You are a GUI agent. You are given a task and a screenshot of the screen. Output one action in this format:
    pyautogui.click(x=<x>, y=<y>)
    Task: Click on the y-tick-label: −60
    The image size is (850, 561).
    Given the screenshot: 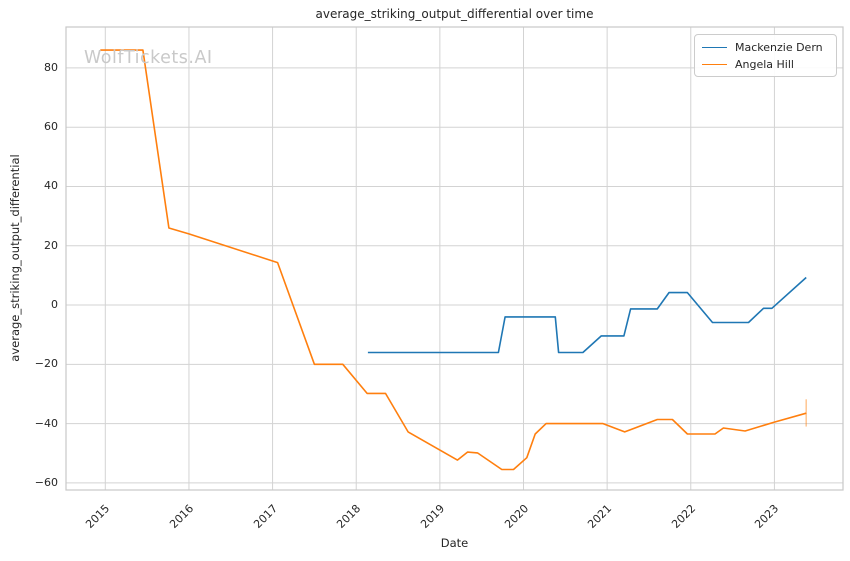 What is the action you would take?
    pyautogui.click(x=46, y=482)
    